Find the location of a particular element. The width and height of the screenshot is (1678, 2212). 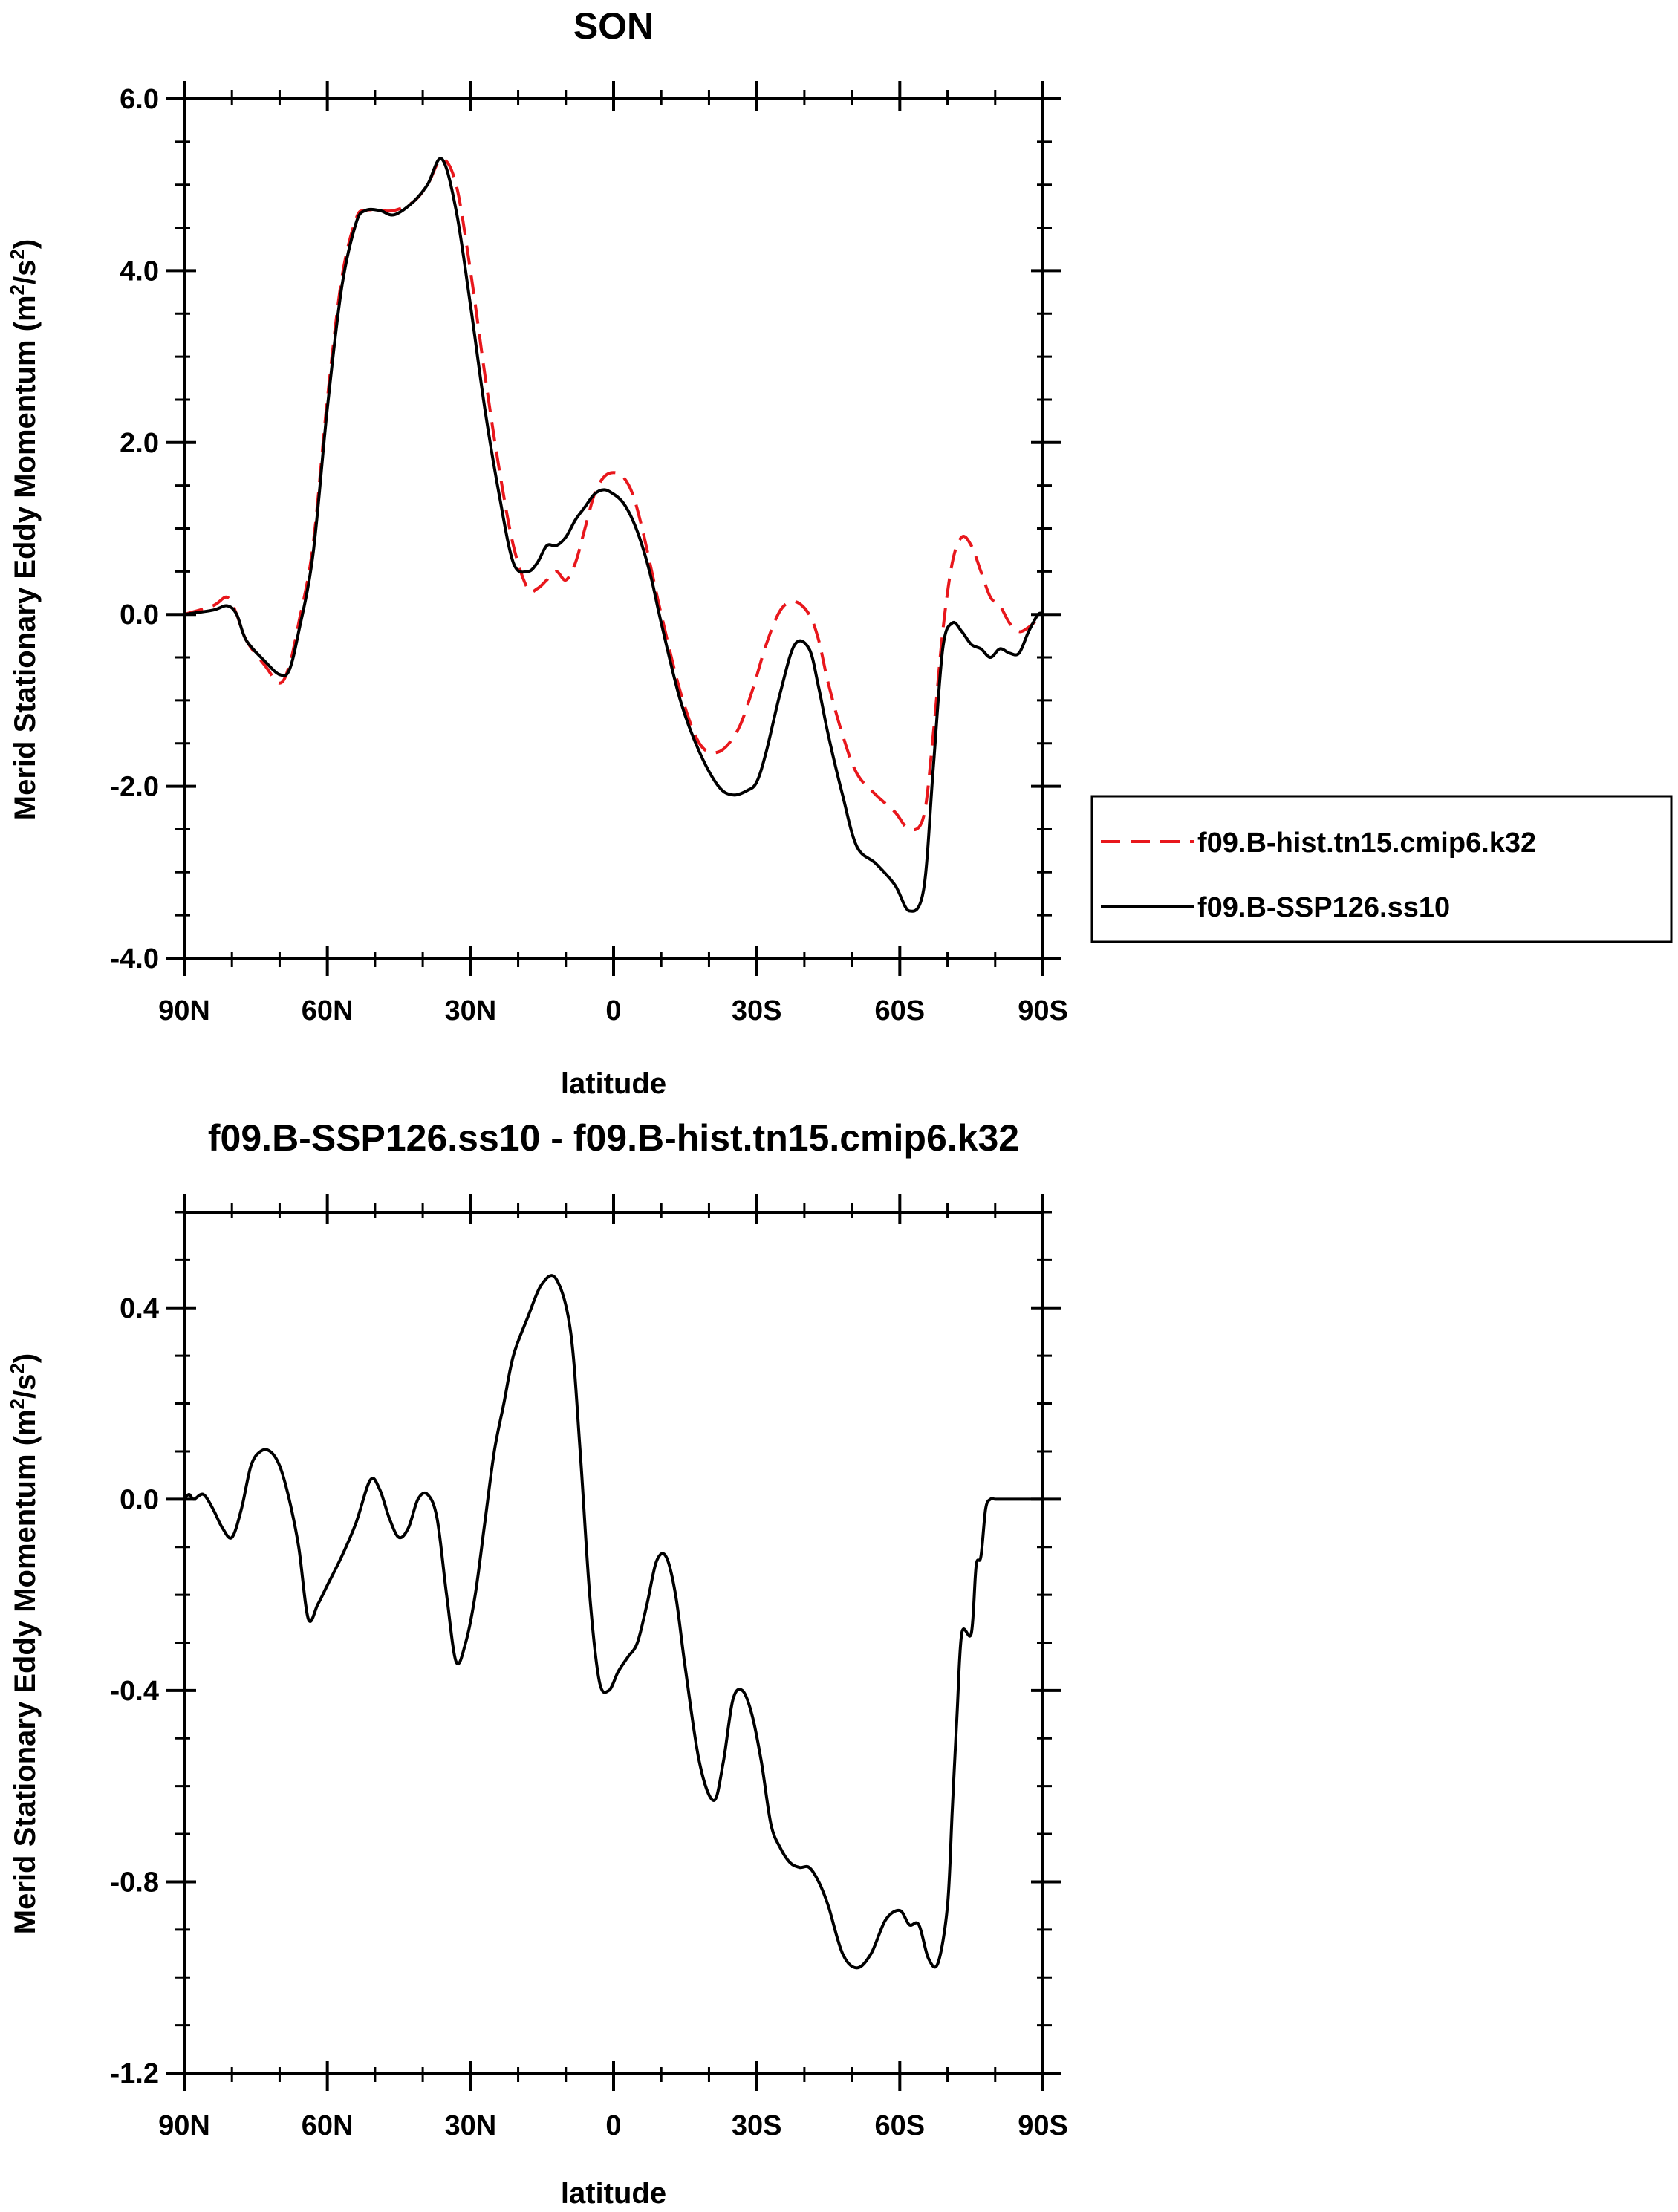

y-tick-label: 4.0 is located at coordinates (139, 271).